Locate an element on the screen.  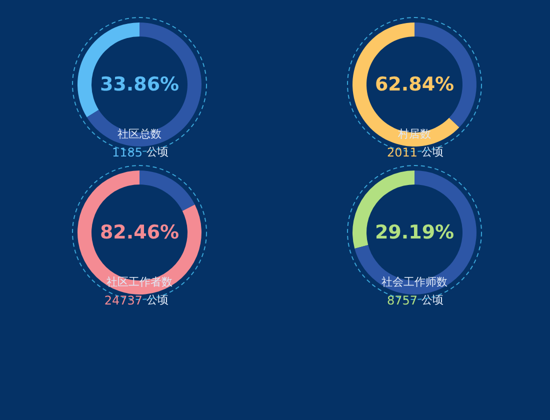
text: 24737 公顷 is located at coordinates (136, 301).